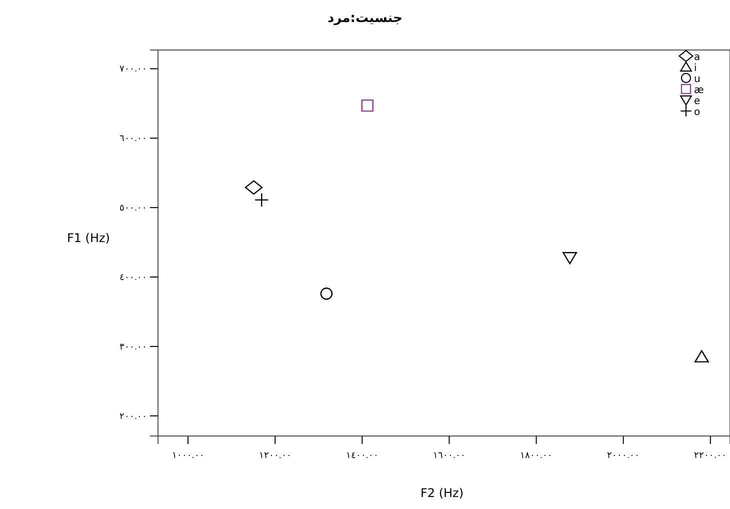  I want to click on x-tick-label: ١٢٠٠.٠٠, so click(275, 455).